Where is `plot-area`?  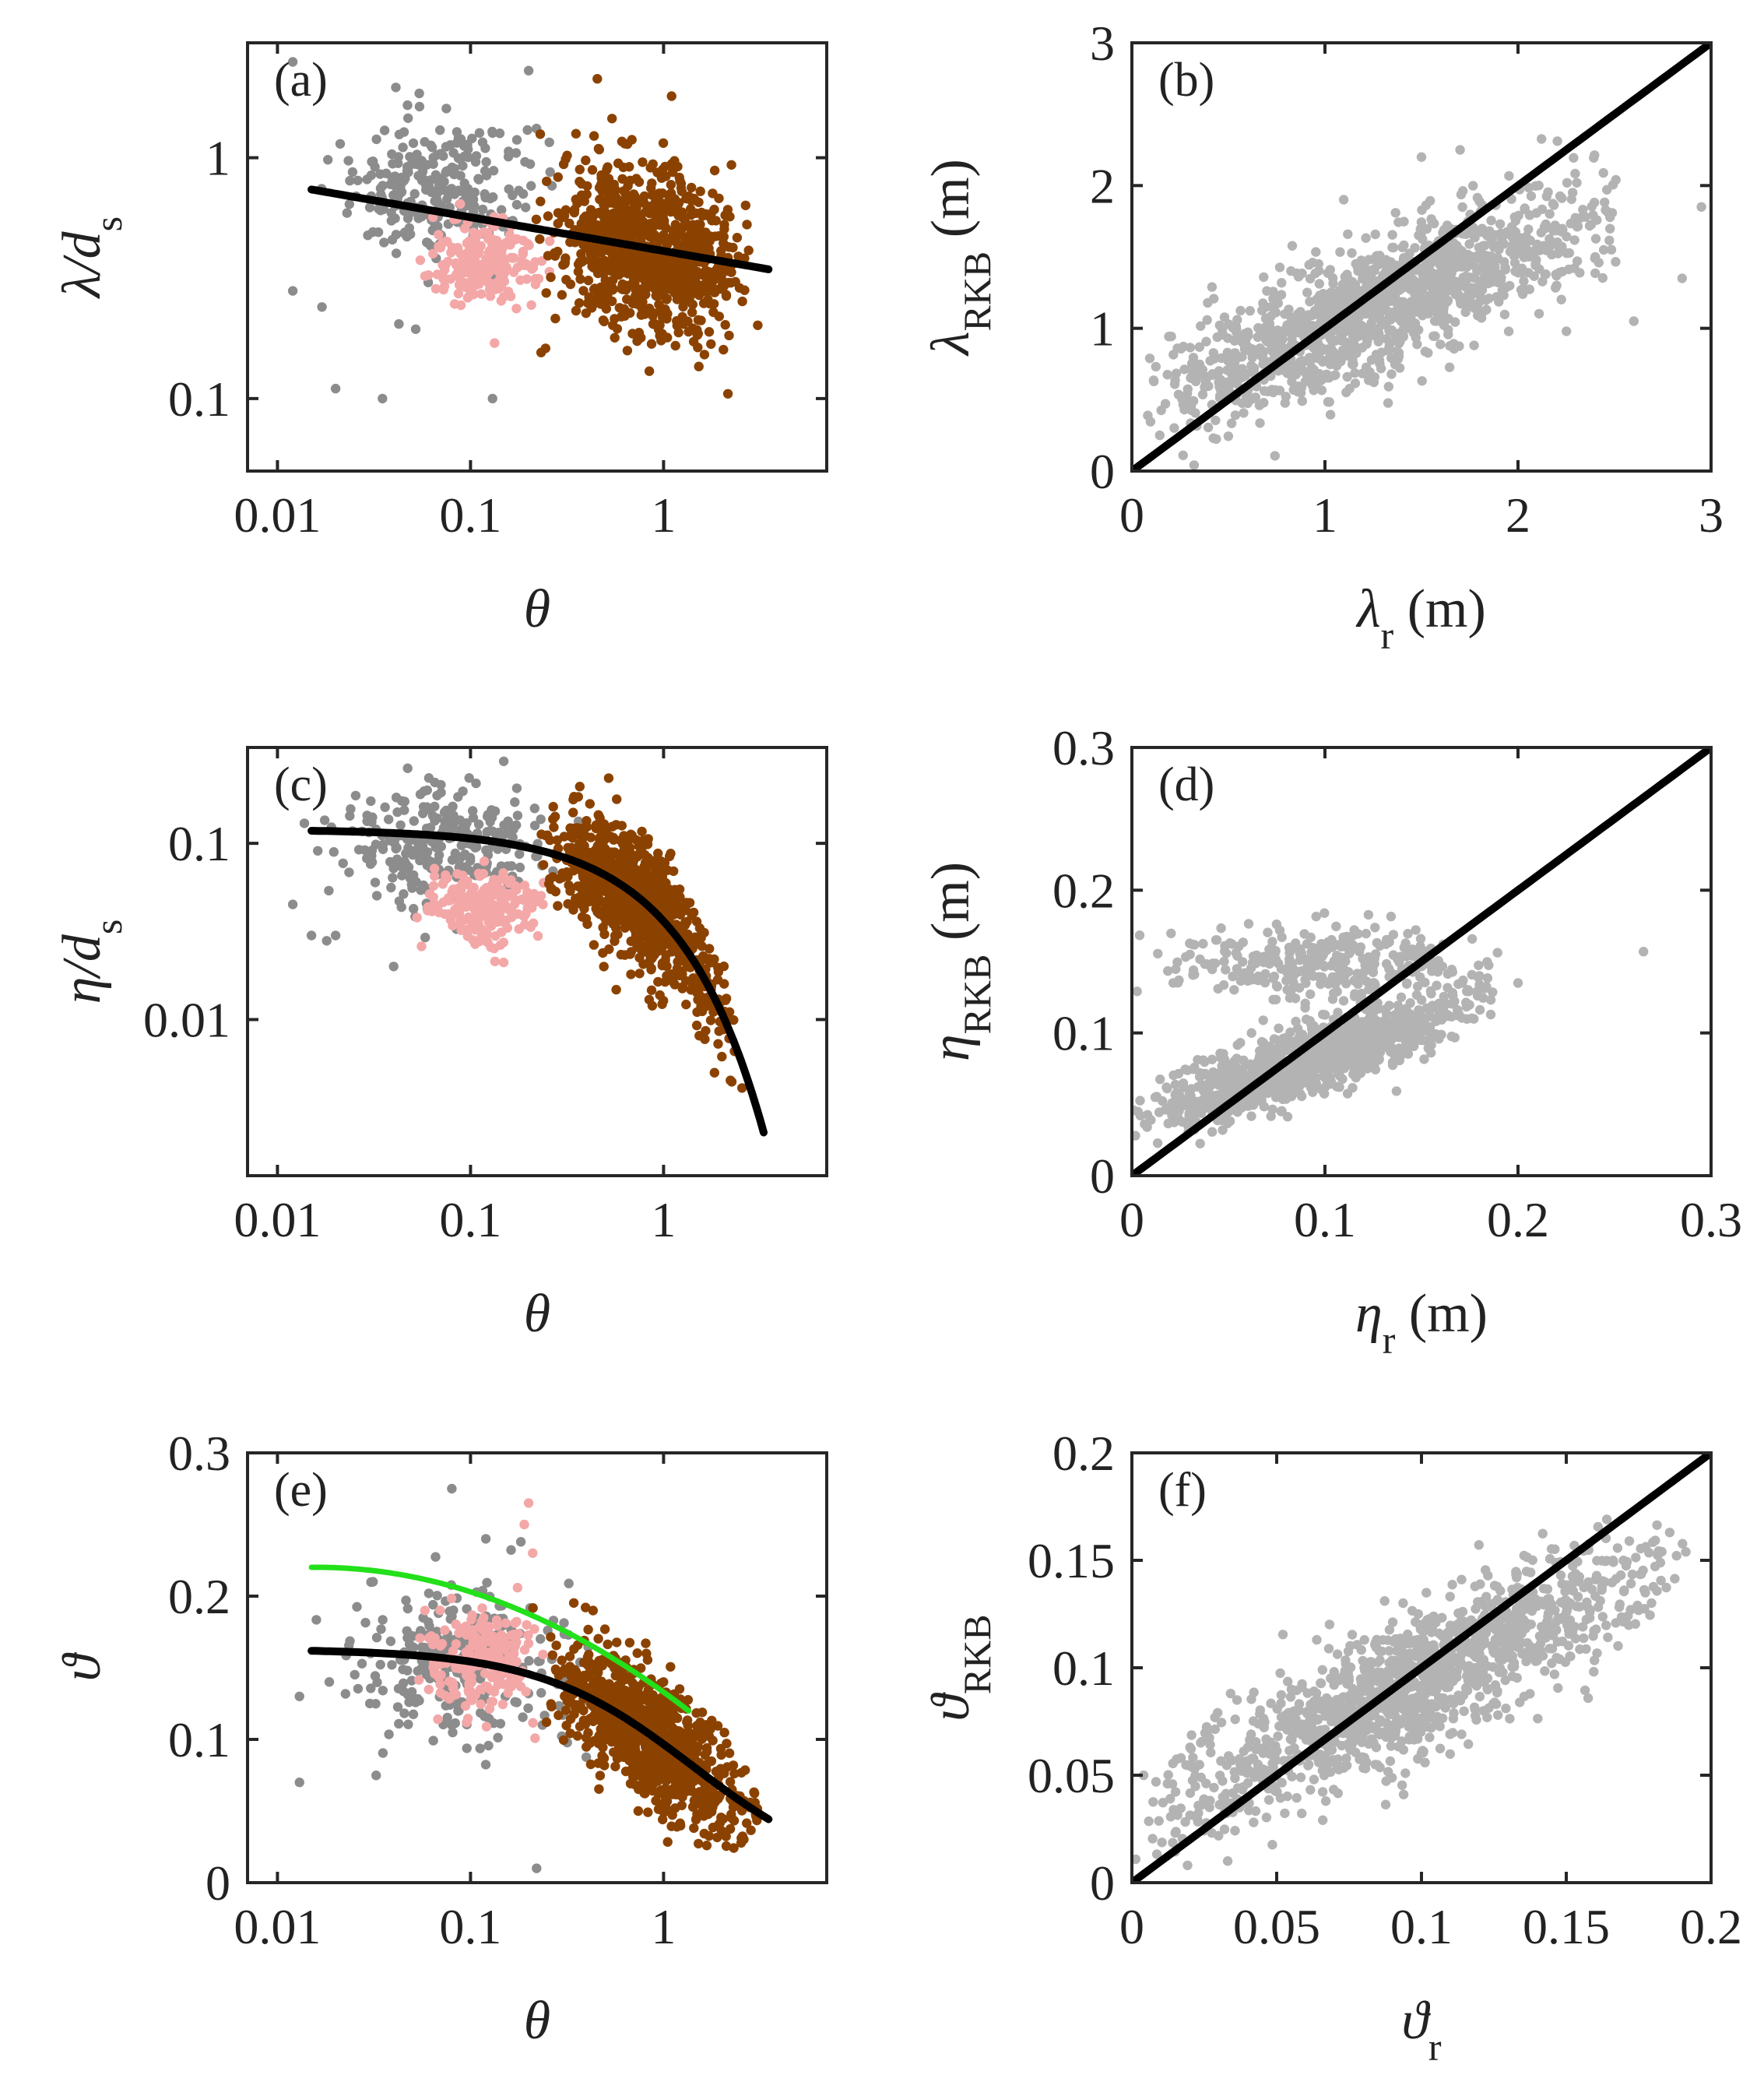 plot-area is located at coordinates (530, 231).